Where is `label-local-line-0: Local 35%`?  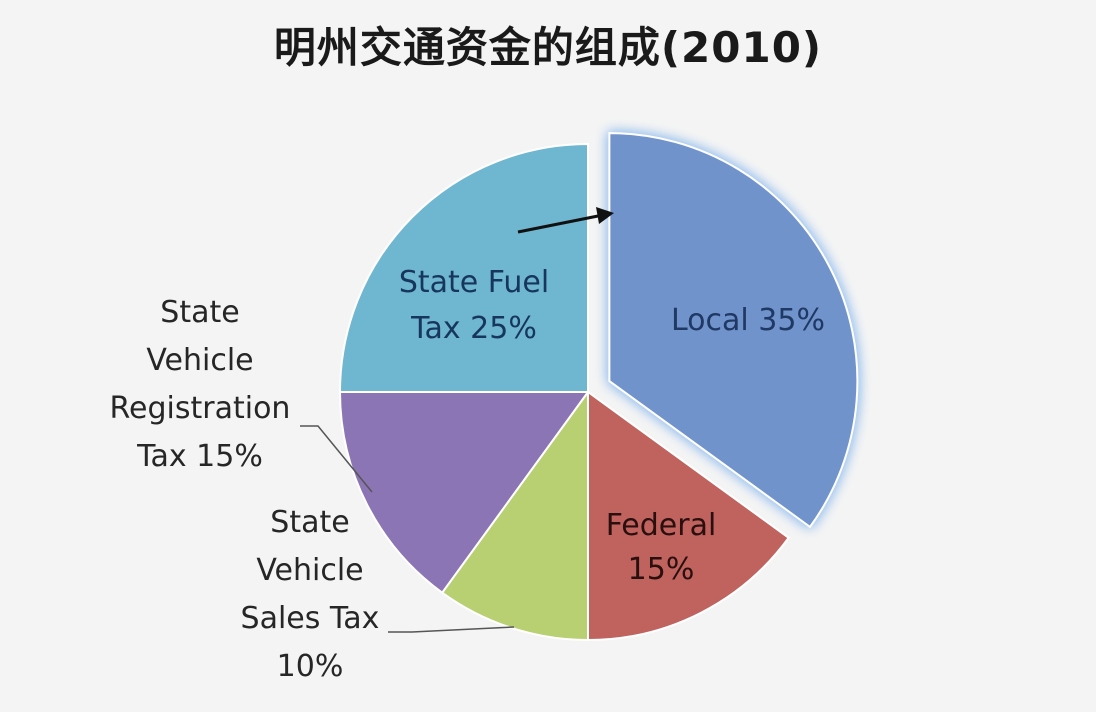
label-local-line-0: Local 35% is located at coordinates (748, 320).